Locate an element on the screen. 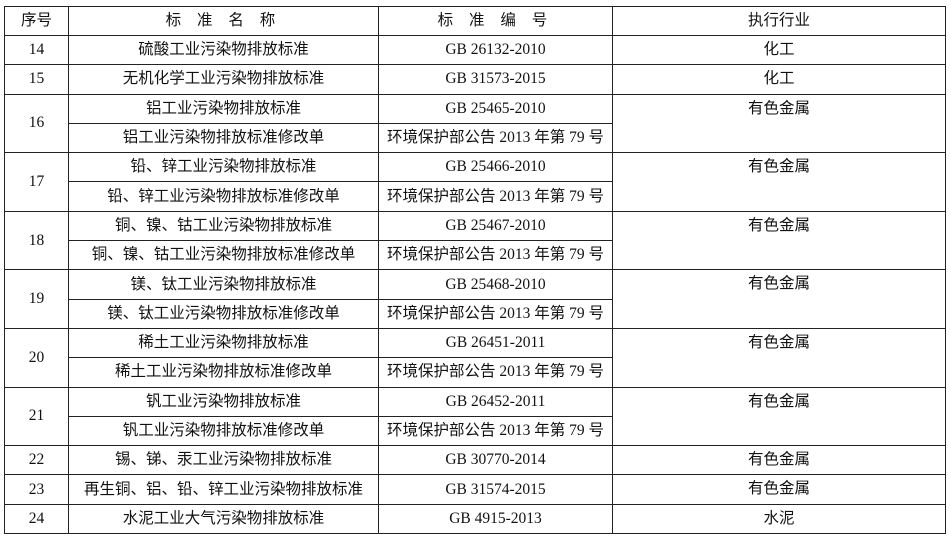  table-row: 23 再生铜、铝、铅、锌工业污染物排放标准 GB 31574-2015 有色金属 is located at coordinates (475, 489).